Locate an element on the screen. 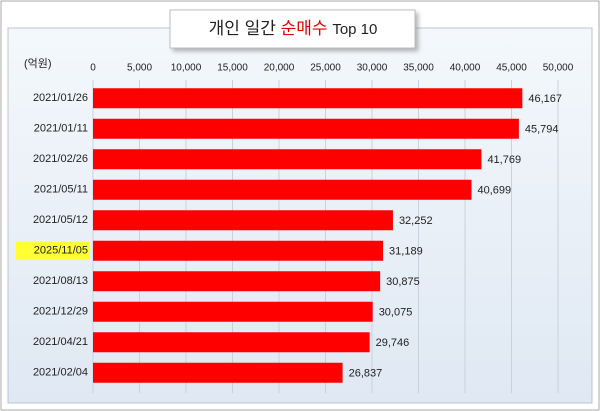 This screenshot has width=600, height=411. y-tick-label: 2021/05/11 is located at coordinates (61, 190).